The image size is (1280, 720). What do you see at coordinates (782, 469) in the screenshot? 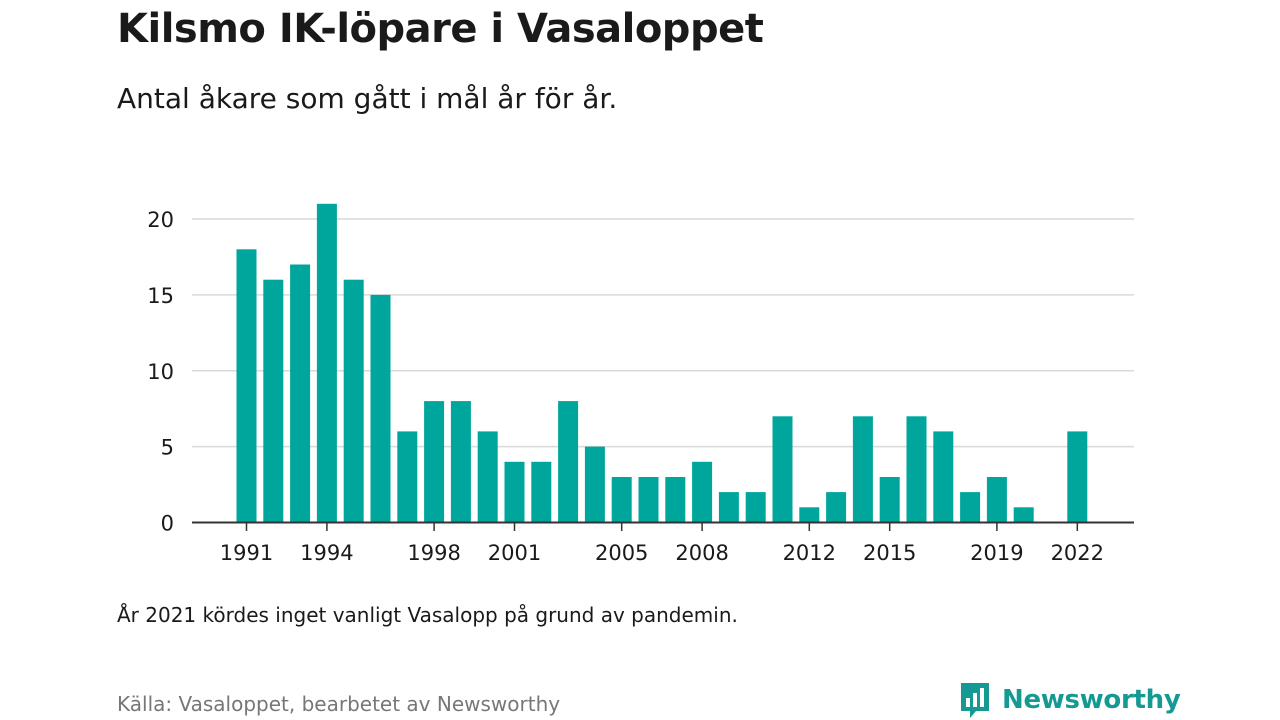
I see `bar-2011` at bounding box center [782, 469].